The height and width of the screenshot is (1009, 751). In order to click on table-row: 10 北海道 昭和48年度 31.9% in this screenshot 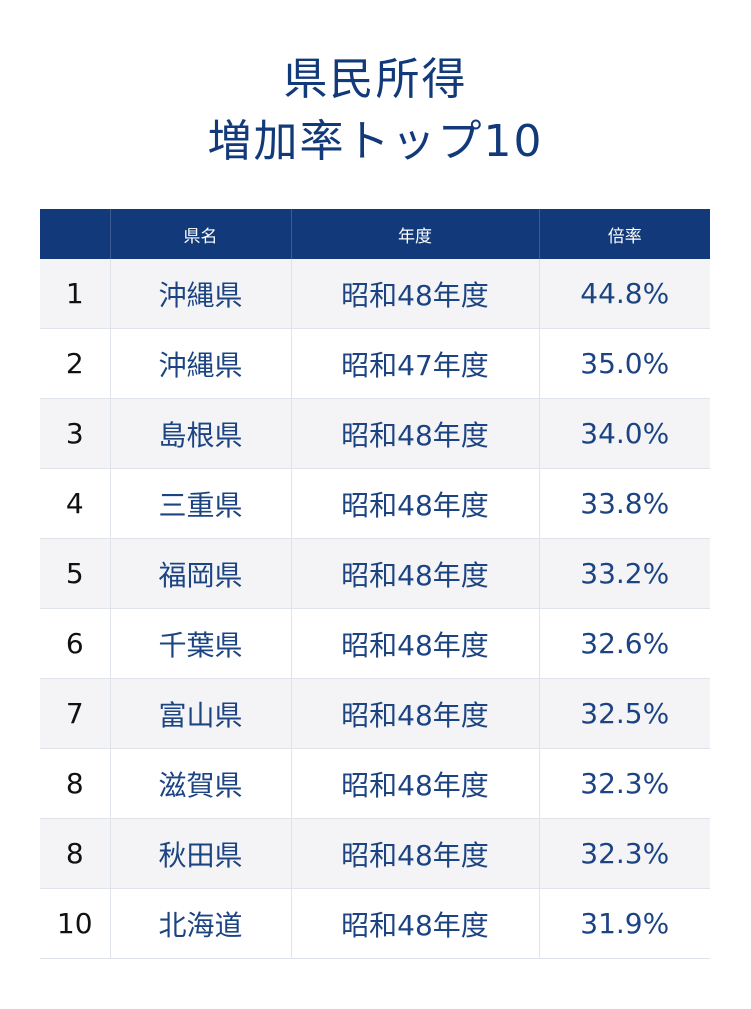, I will do `click(375, 923)`.